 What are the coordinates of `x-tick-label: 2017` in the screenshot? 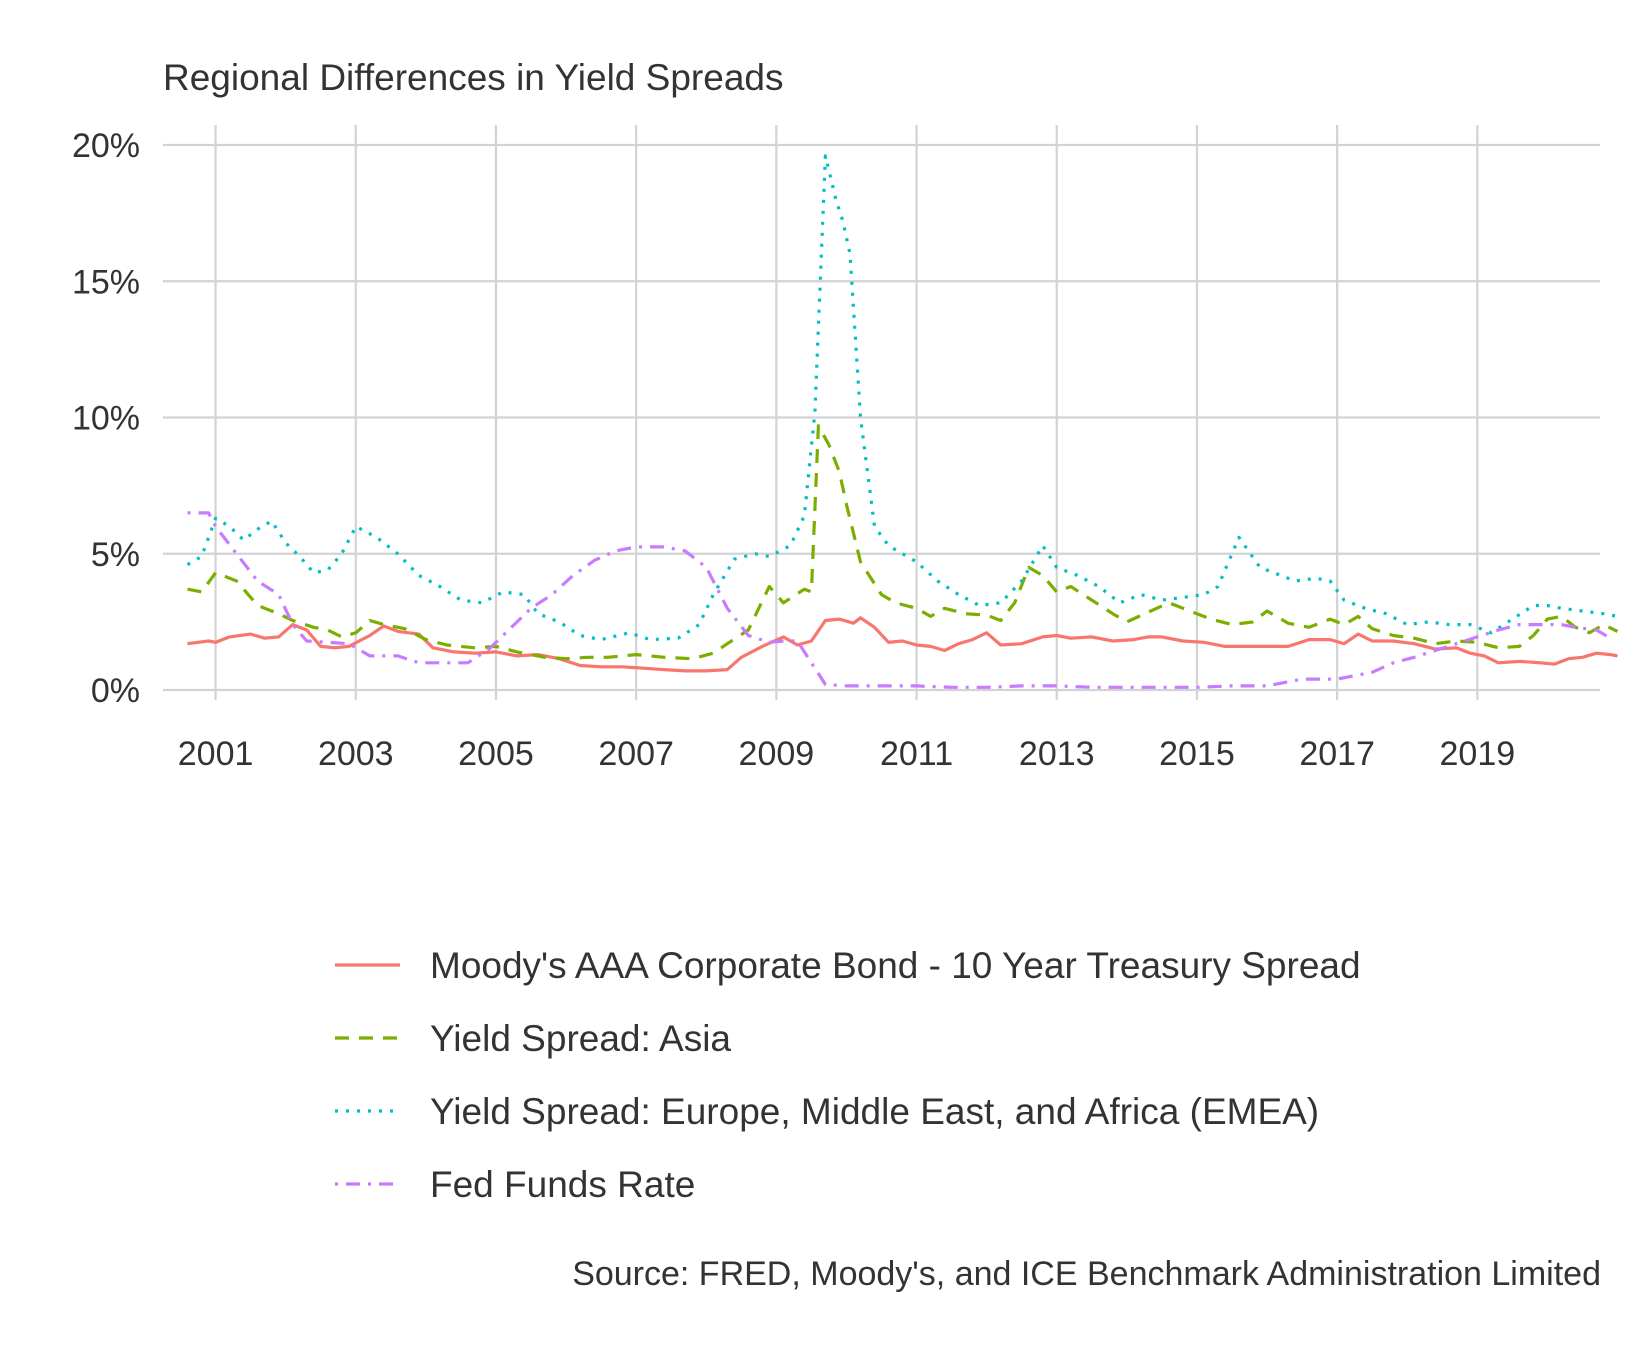 It's located at (1337, 754).